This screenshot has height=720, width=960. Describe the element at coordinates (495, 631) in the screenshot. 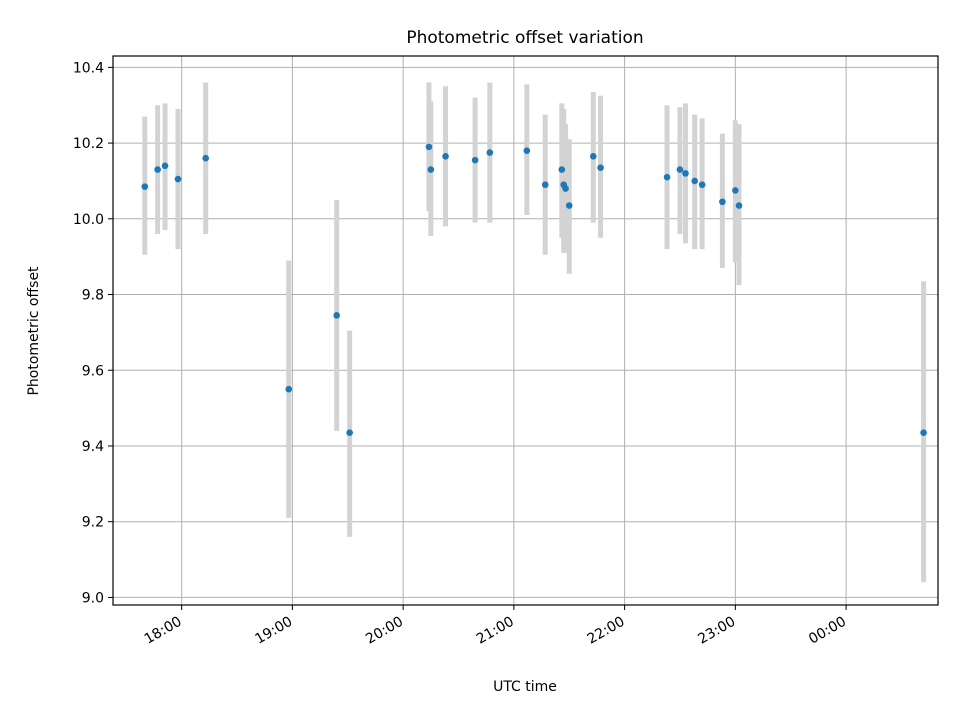

I see `x-tick-label: 21:00` at that location.